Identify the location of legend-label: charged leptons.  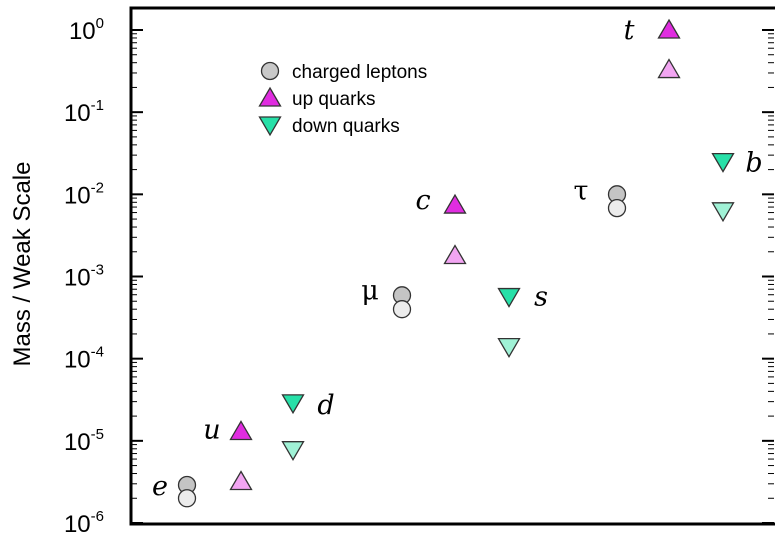
(359, 72).